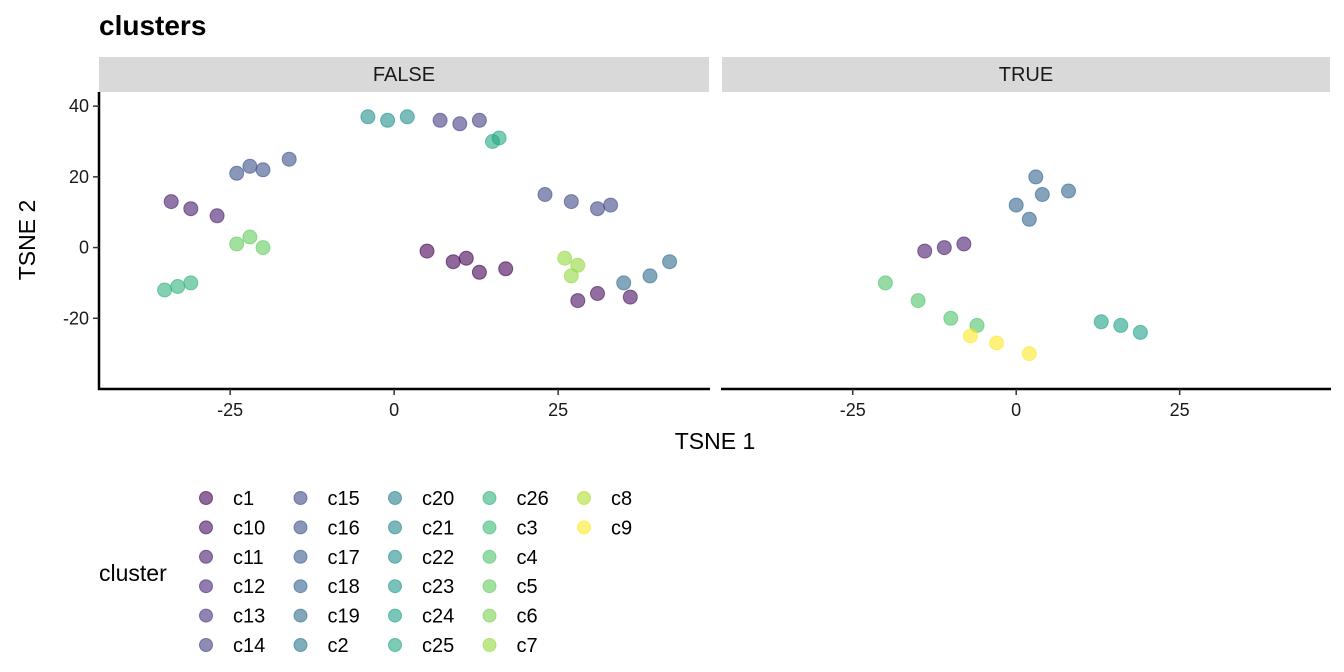 The height and width of the screenshot is (672, 1344). What do you see at coordinates (300, 498) in the screenshot?
I see `legend-key-c15` at bounding box center [300, 498].